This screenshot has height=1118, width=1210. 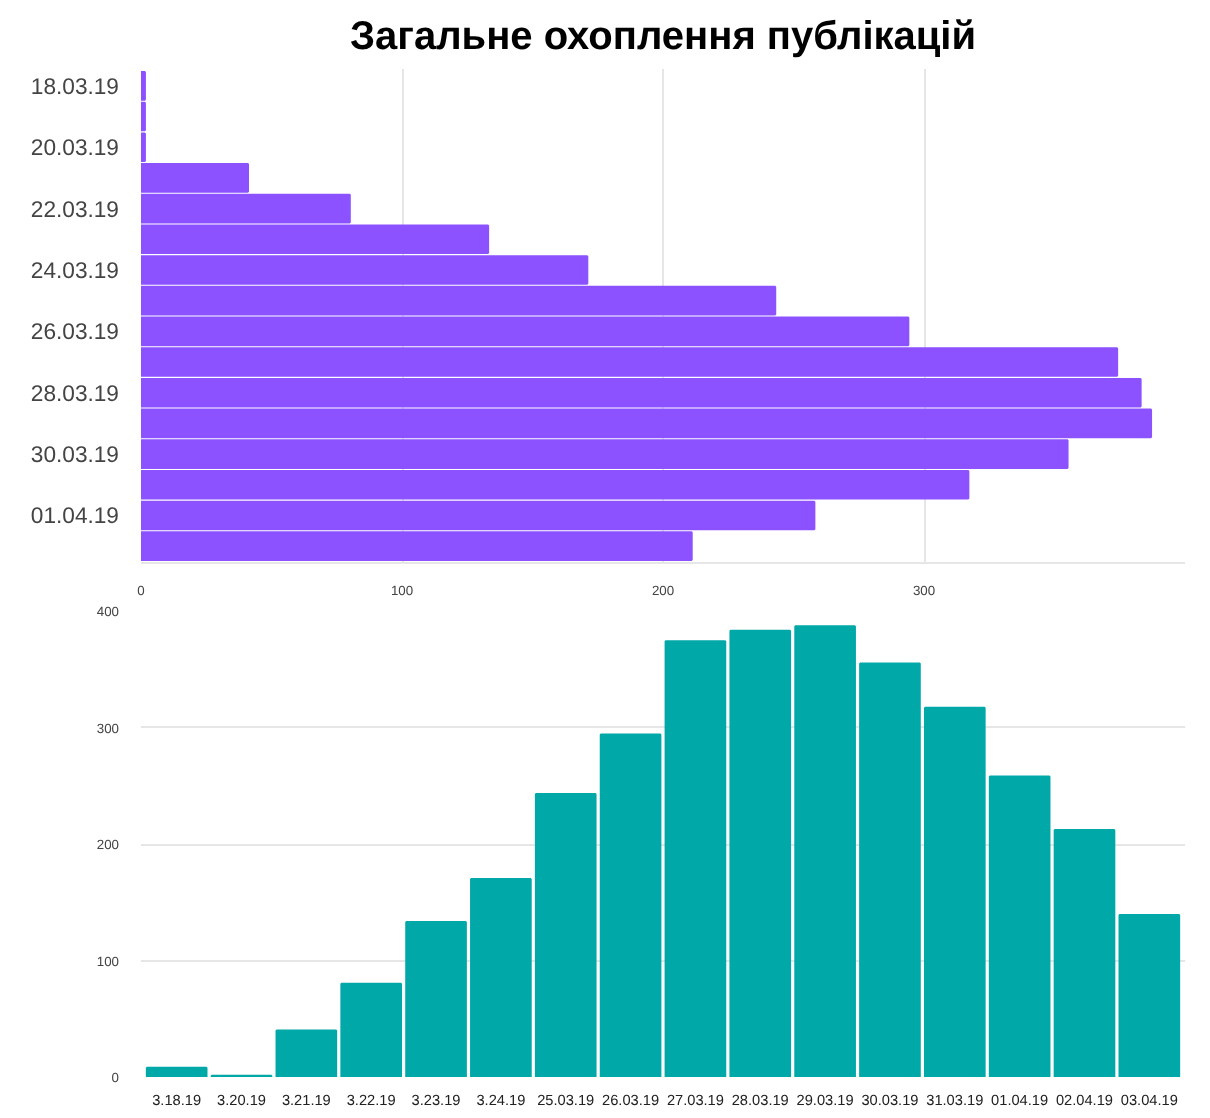 What do you see at coordinates (75, 149) in the screenshot?
I see `y-tick-label: 20.03.19` at bounding box center [75, 149].